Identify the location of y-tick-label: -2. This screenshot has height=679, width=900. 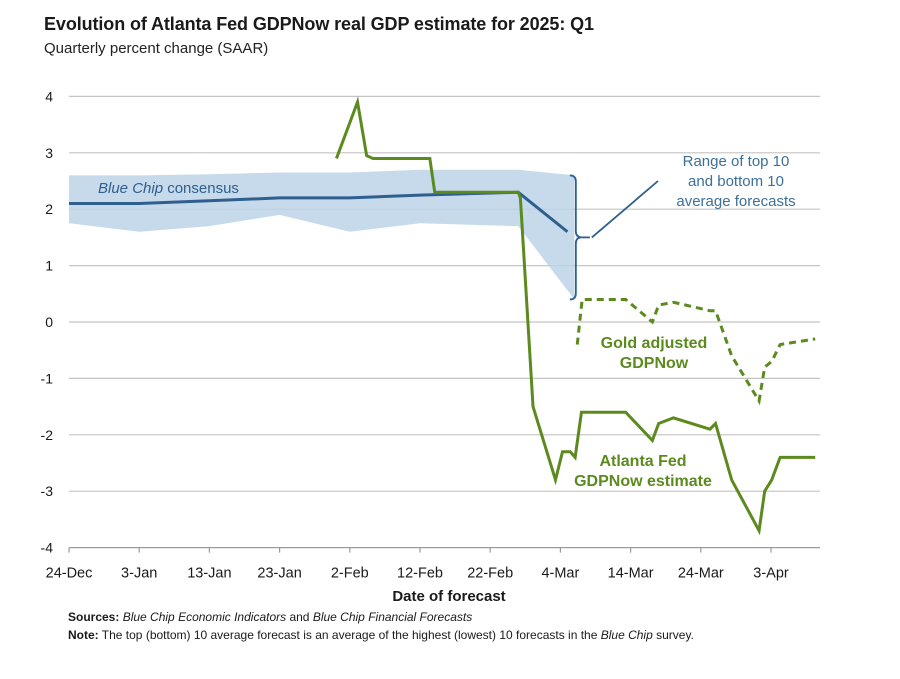
(47, 435).